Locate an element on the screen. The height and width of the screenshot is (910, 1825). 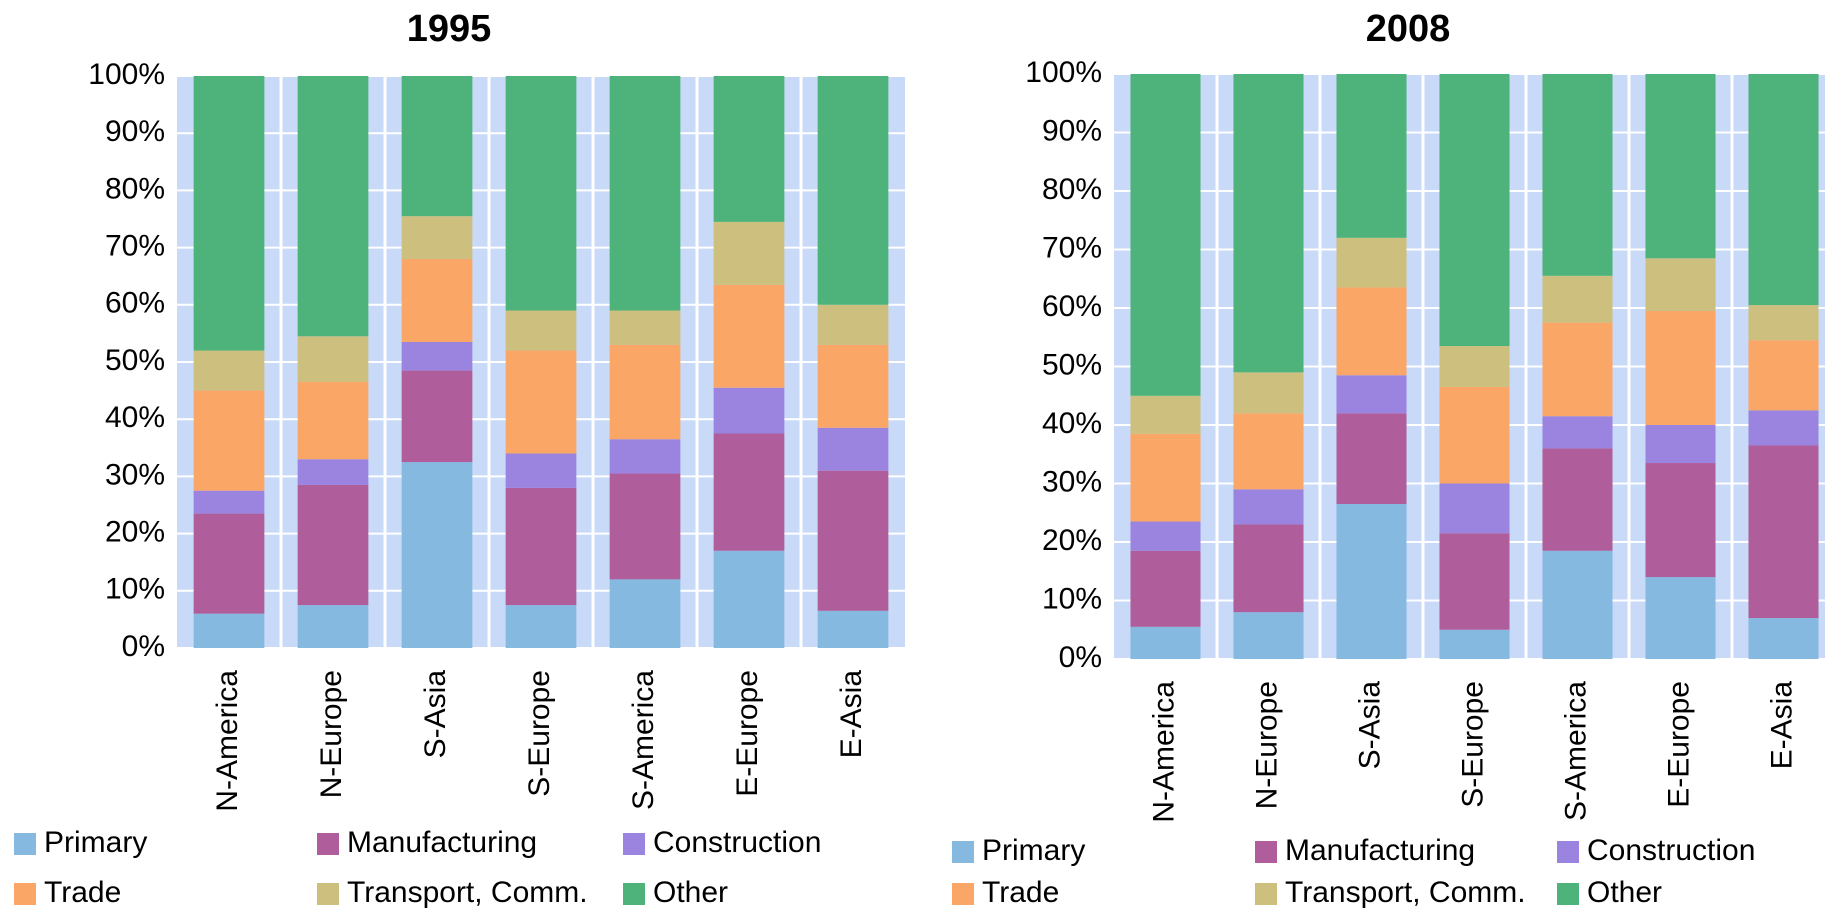
y-tick-label: 10% is located at coordinates (1072, 598).